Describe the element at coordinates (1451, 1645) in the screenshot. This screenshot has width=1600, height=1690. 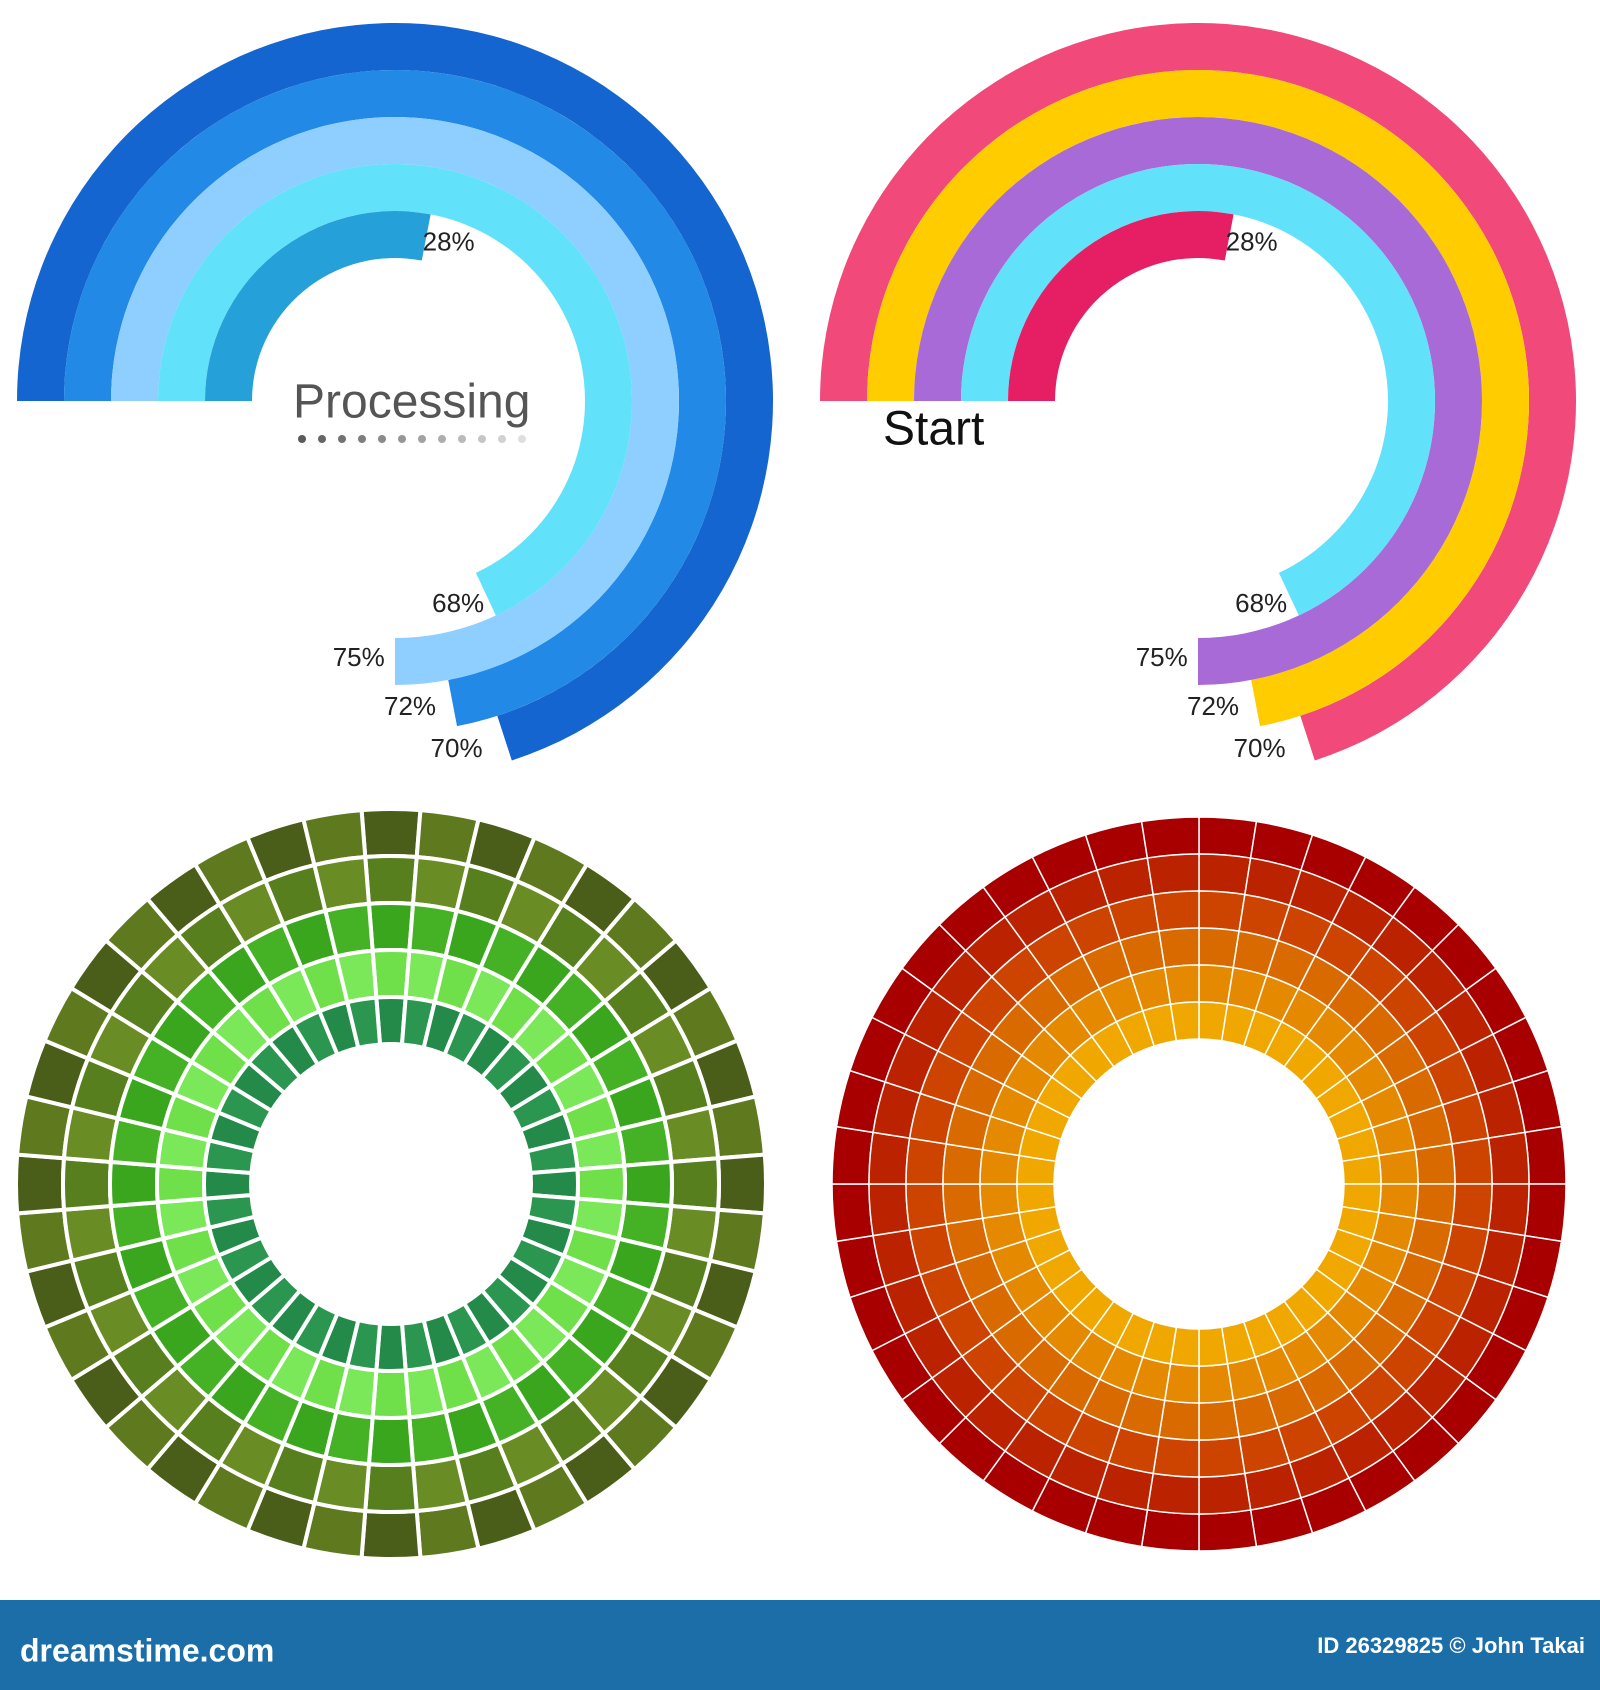
I see `footer-credit: ID 26329825 © John Takai` at that location.